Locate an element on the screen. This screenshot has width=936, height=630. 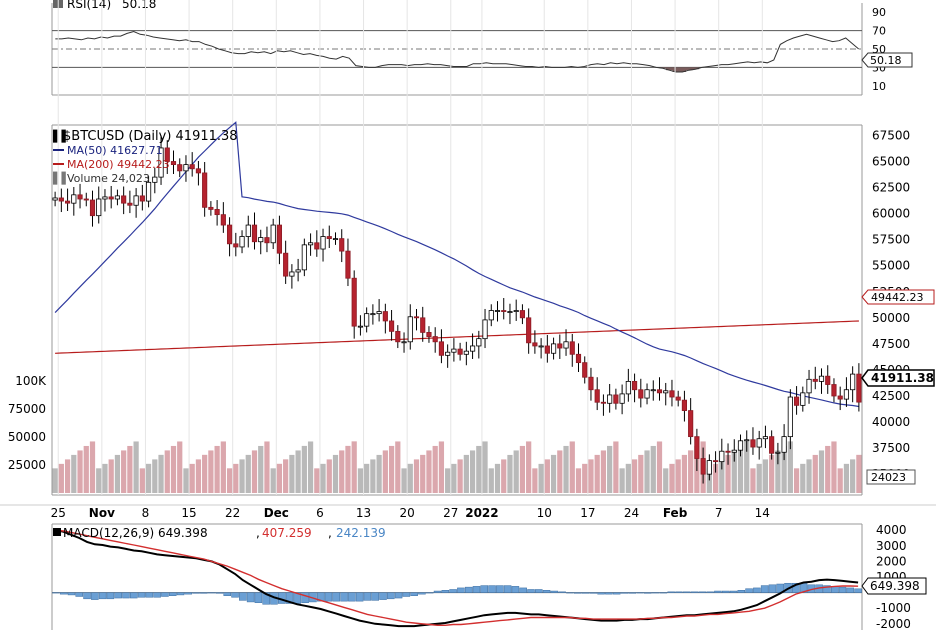
x-axis-tick: Dec is located at coordinates (276, 513).